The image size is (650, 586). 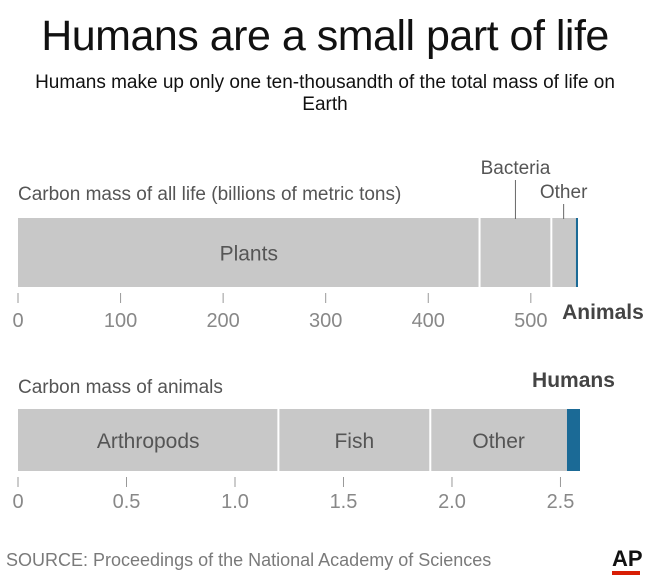 What do you see at coordinates (222, 321) in the screenshot?
I see `chart1-tick-label: 200` at bounding box center [222, 321].